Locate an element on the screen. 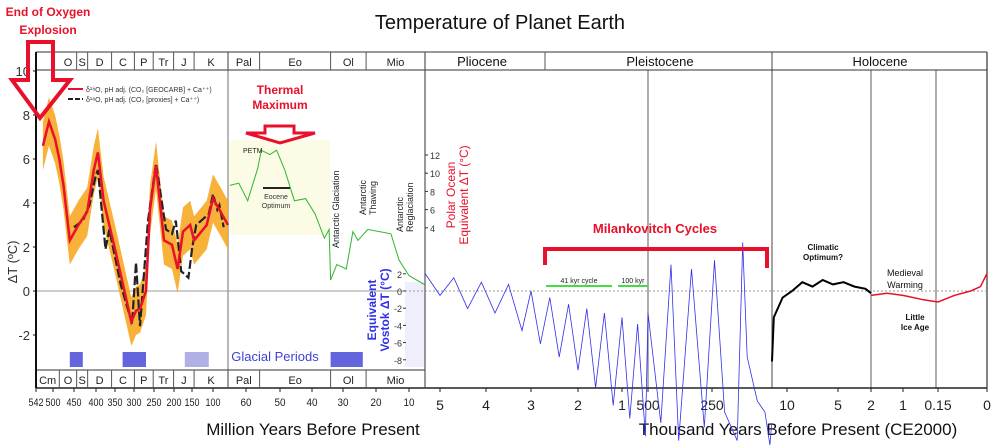 This screenshot has height=447, width=1000. epoch-label: Holocene is located at coordinates (880, 61).